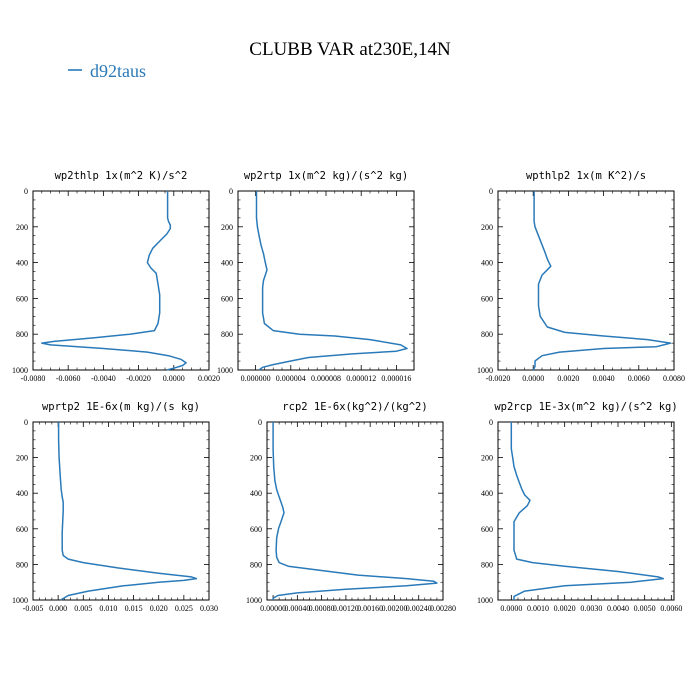 This screenshot has height=700, width=700. What do you see at coordinates (326, 378) in the screenshot?
I see `x-tick-label: 0.000008` at bounding box center [326, 378].